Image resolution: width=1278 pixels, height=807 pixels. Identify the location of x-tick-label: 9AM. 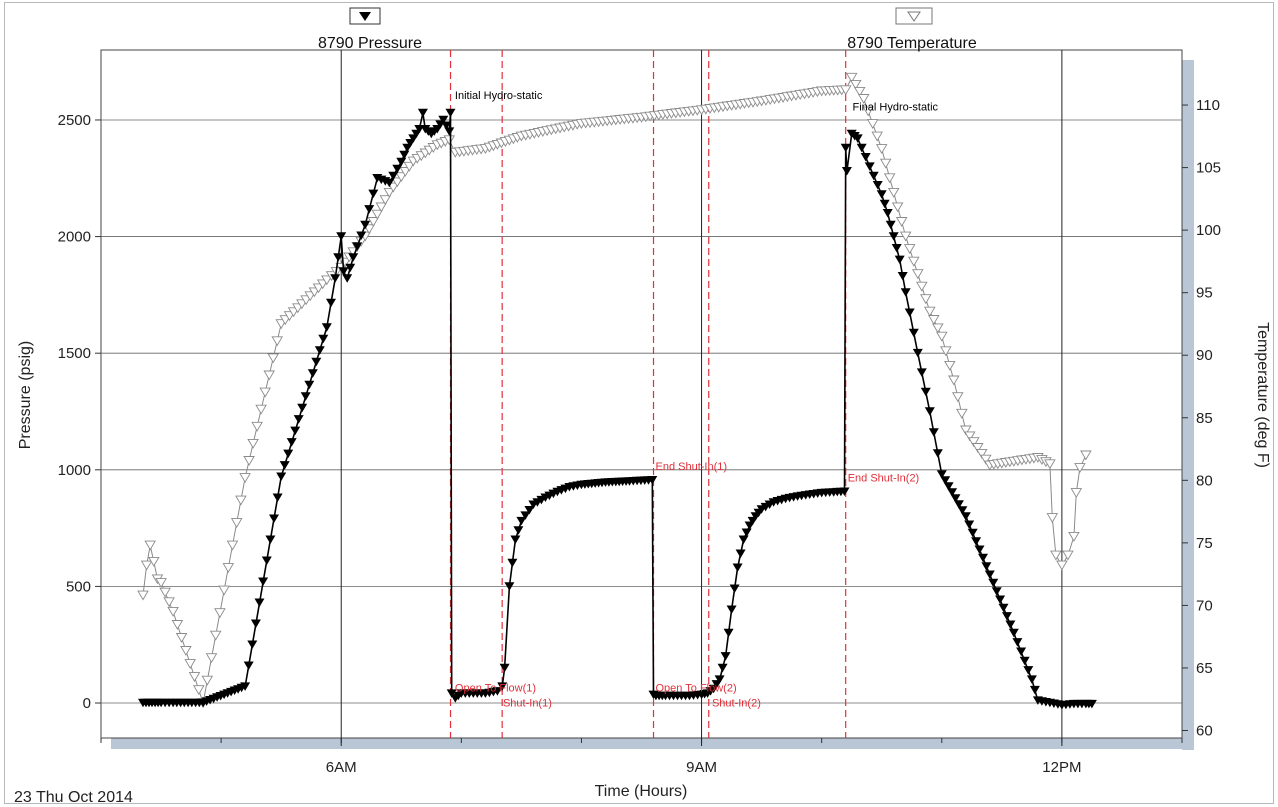
(701, 767).